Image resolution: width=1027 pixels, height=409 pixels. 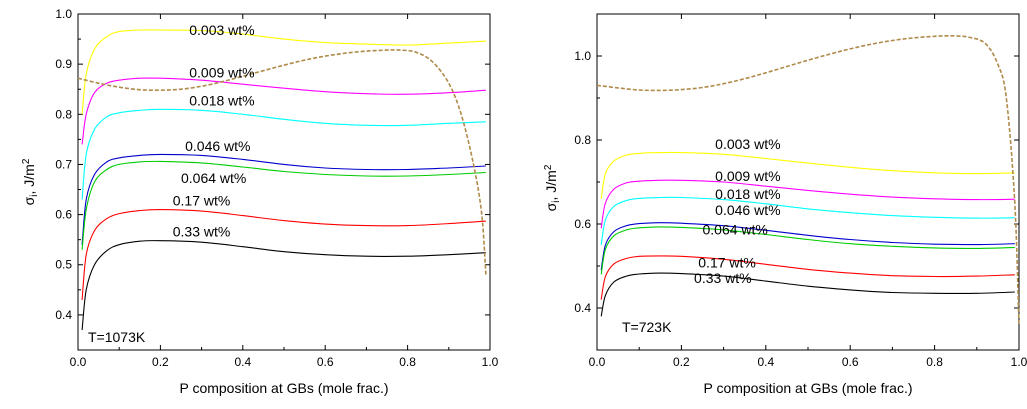 What do you see at coordinates (221, 100) in the screenshot?
I see `left-series-label-2: 0.018 wt%` at bounding box center [221, 100].